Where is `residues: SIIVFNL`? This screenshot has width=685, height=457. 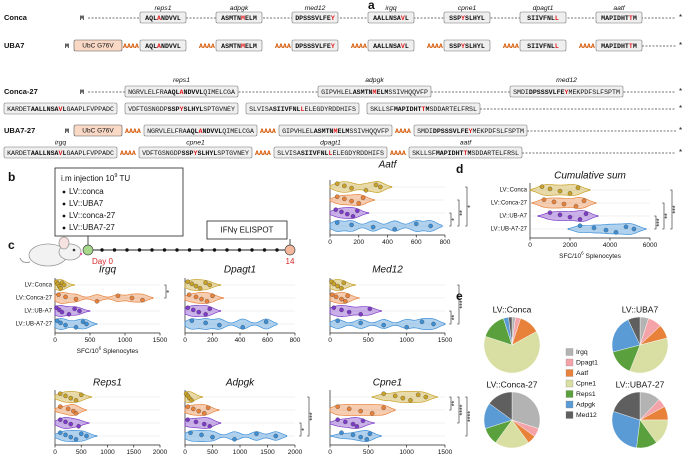 residues: SIIVFNL is located at coordinates (315, 153).